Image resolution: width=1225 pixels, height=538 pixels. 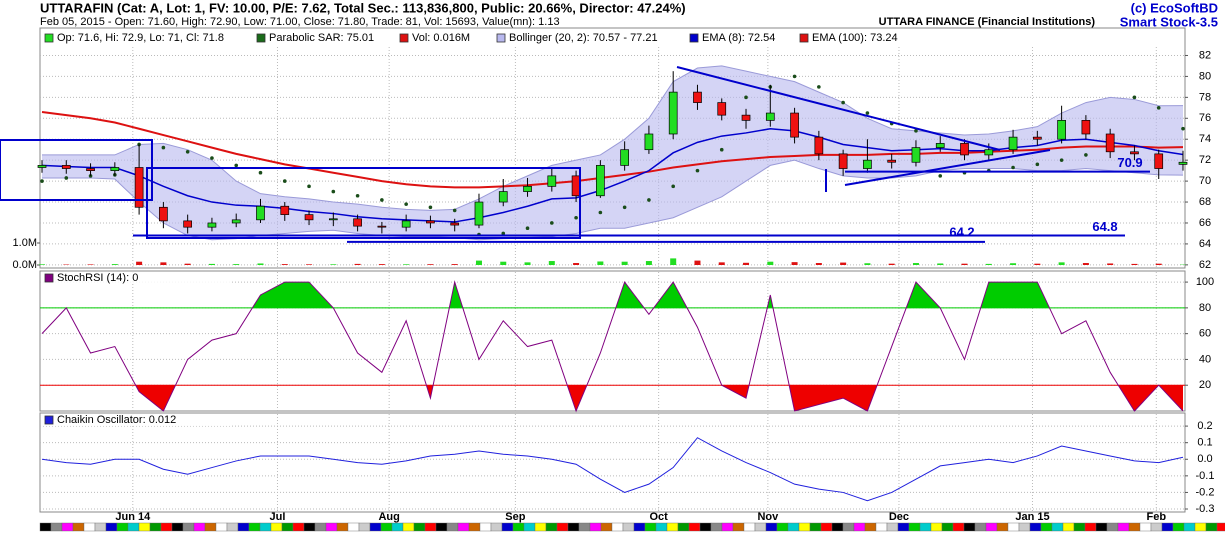 What do you see at coordinates (140, 38) in the screenshot?
I see `legend-label: Op: 71.6, Hi: 72.9, Lo: 71, Cl: 71.8` at bounding box center [140, 38].